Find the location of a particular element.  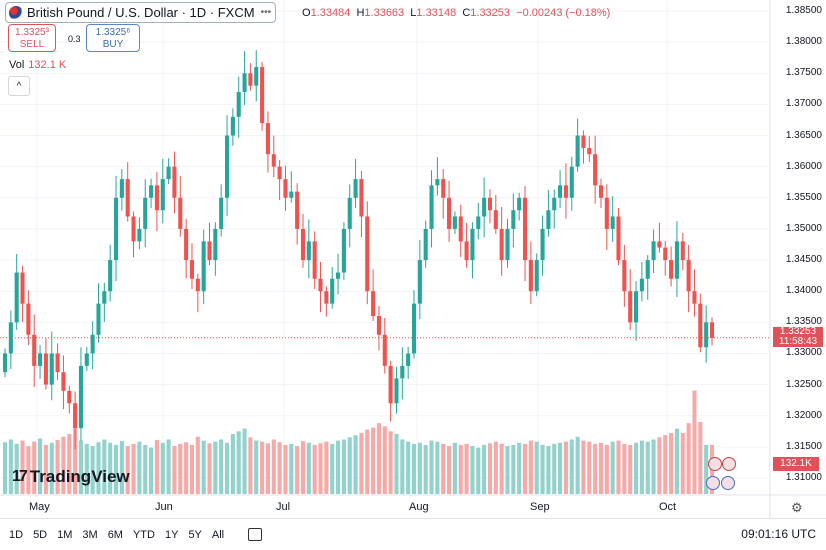

range-1y: 1Y is located at coordinates (171, 534).